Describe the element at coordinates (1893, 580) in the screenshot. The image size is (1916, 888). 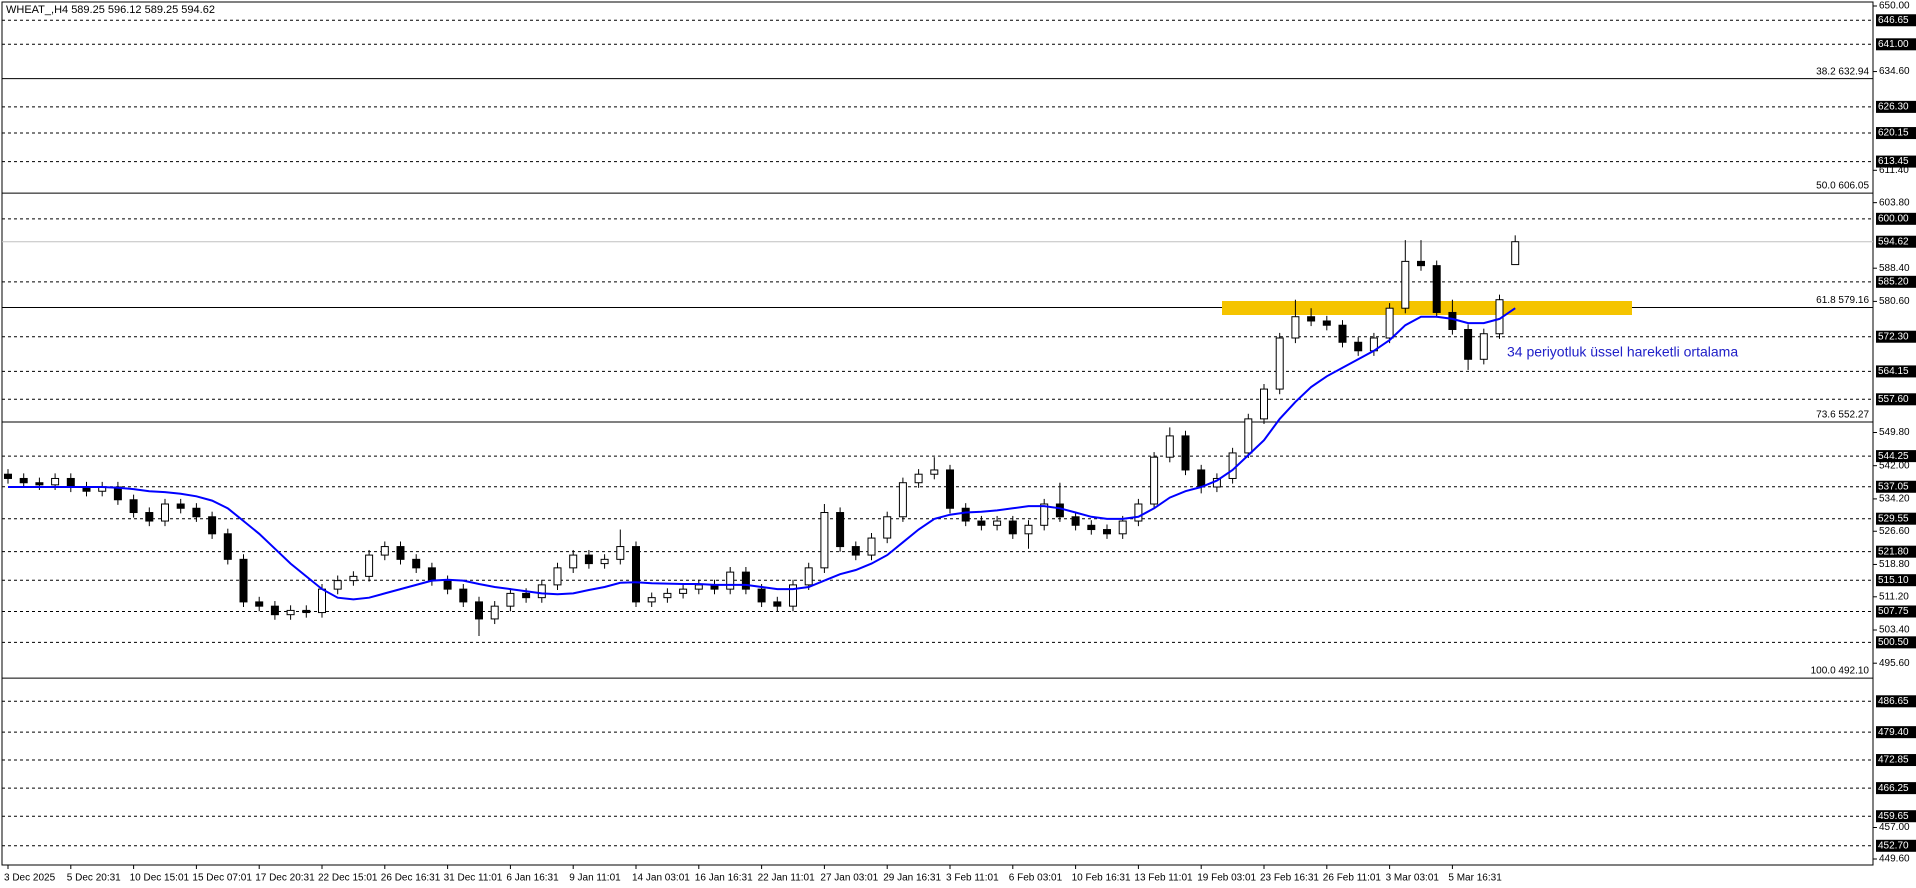
I see `level-label: 515.10` at that location.